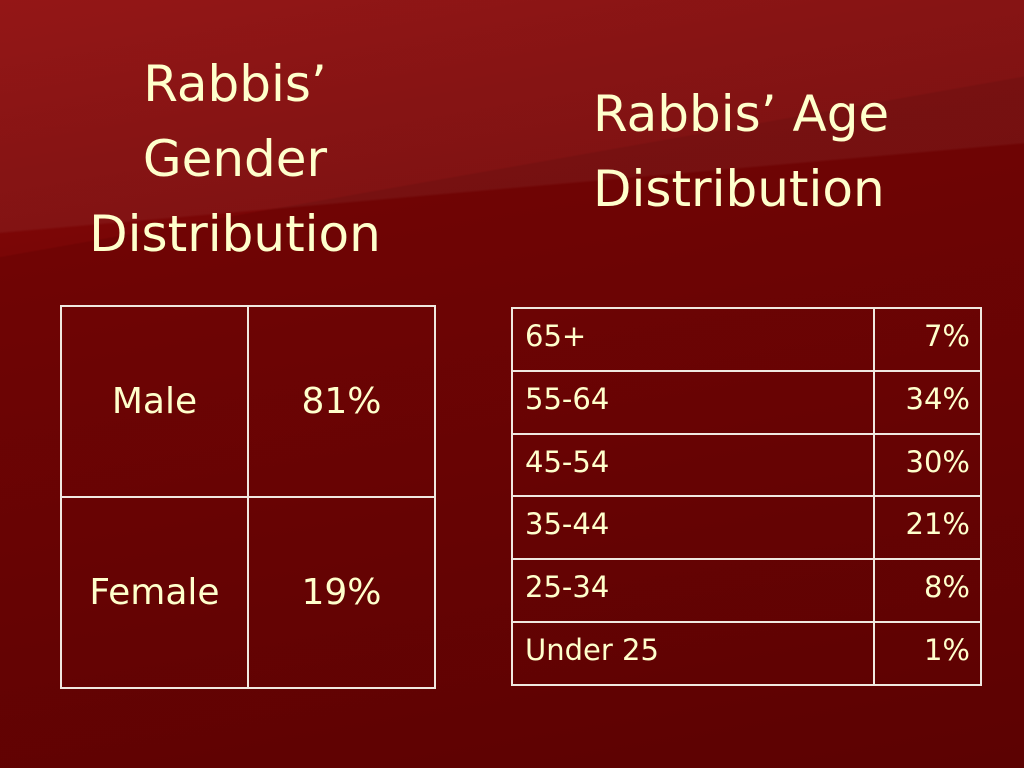 The height and width of the screenshot is (768, 1024). Describe the element at coordinates (154, 592) in the screenshot. I see `label-cell: Female` at that location.